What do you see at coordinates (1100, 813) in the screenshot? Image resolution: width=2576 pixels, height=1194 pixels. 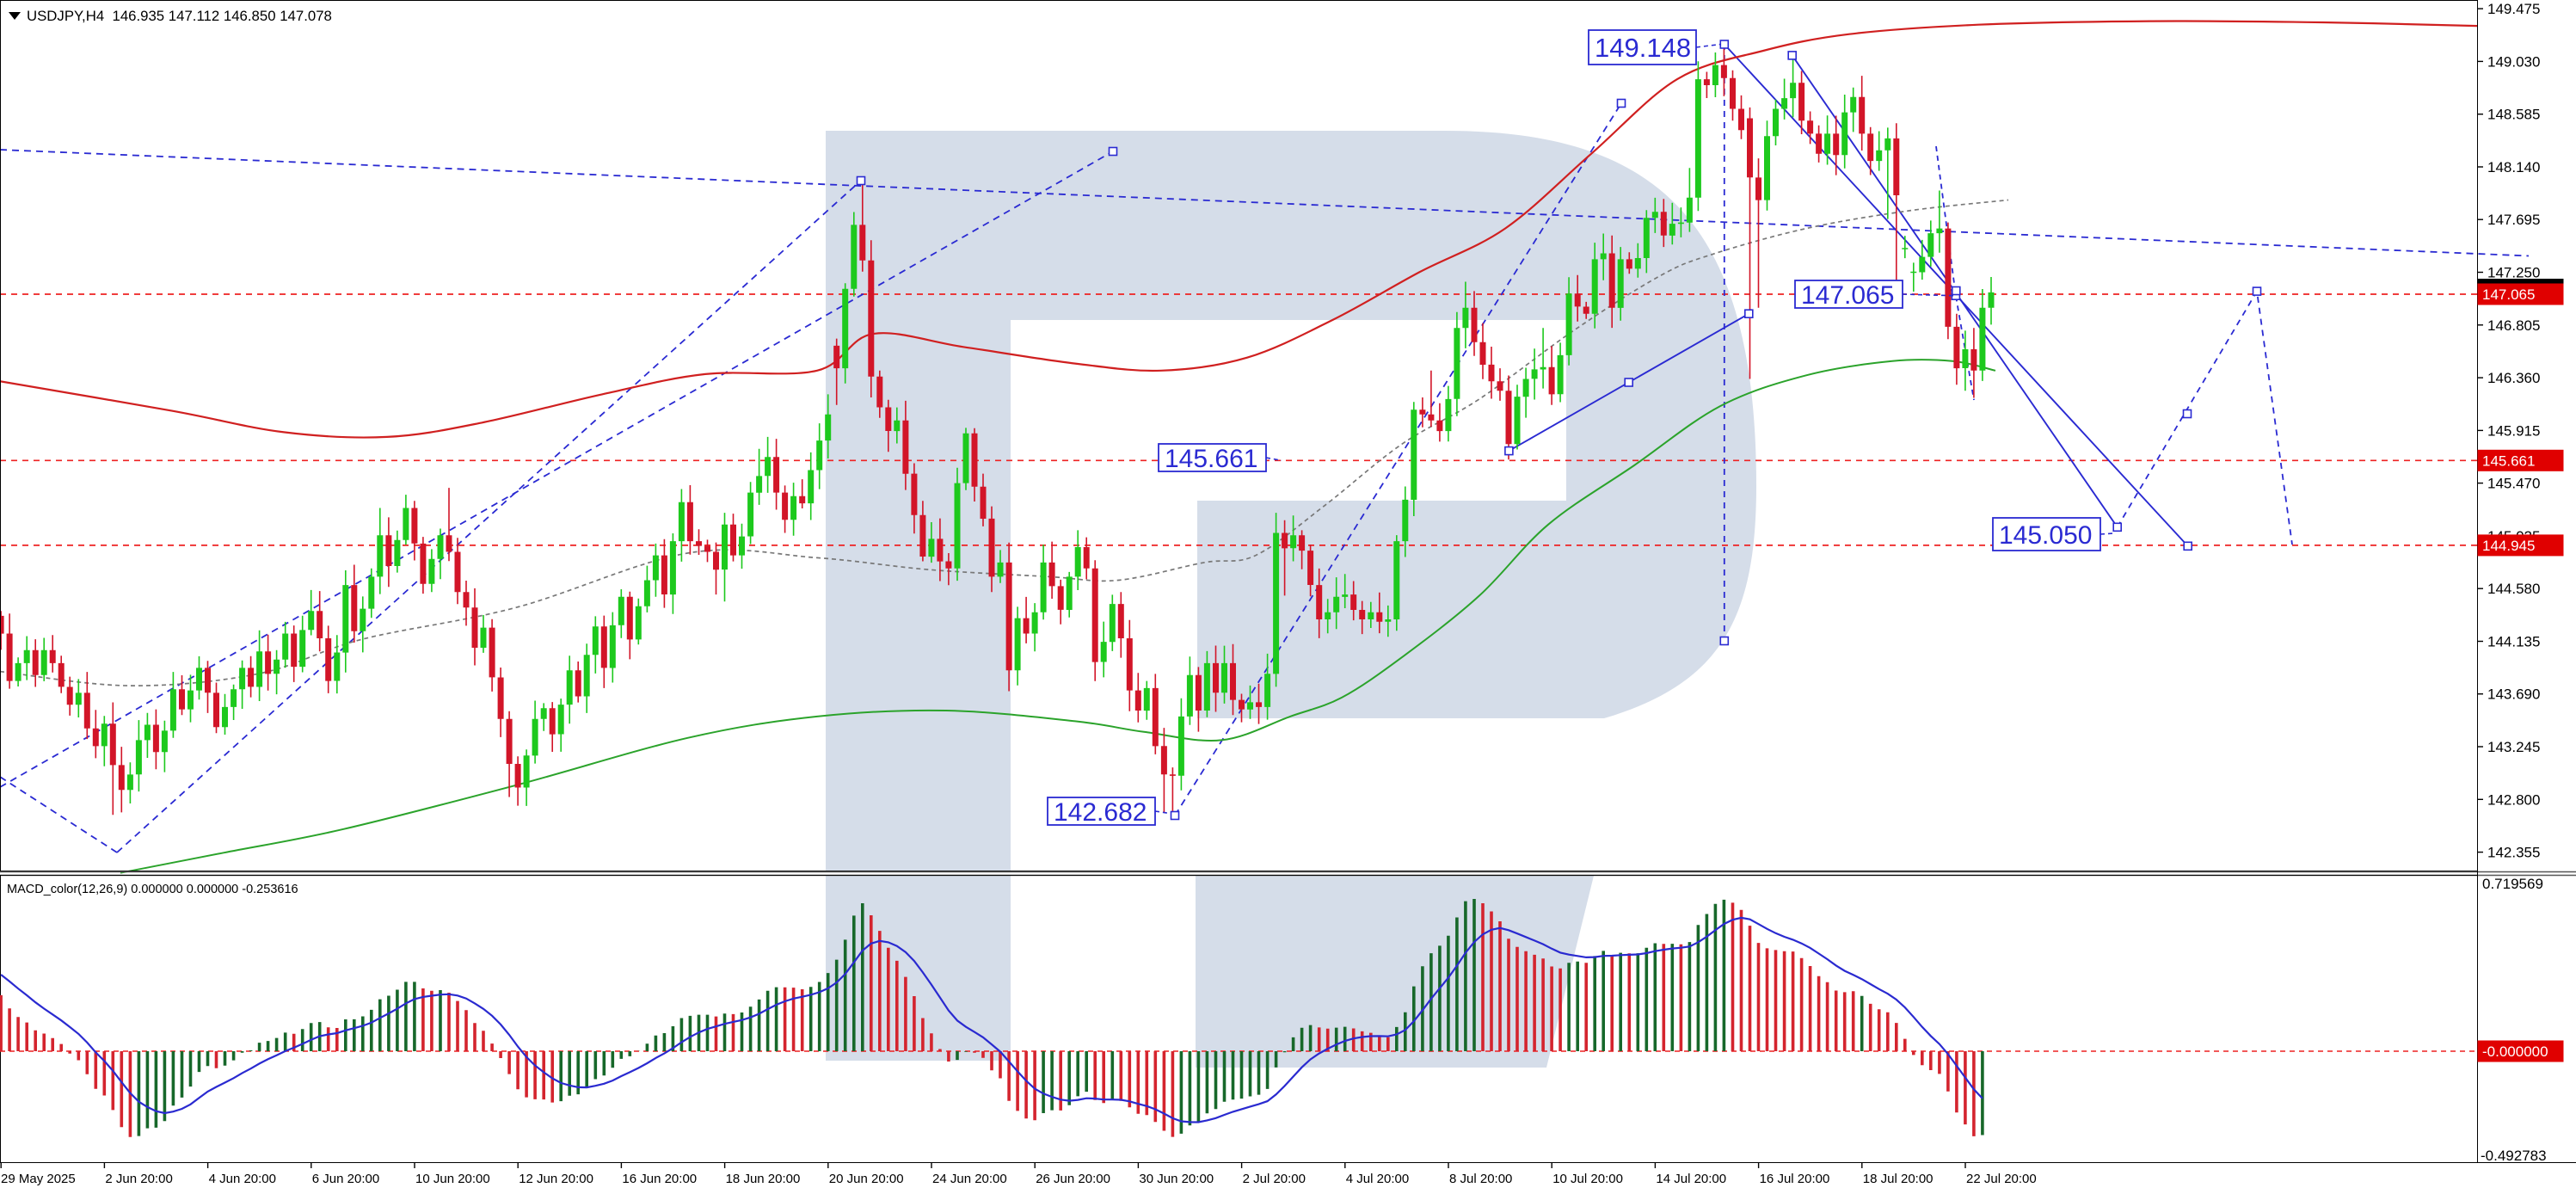 I see `svg-text: 142.682` at bounding box center [1100, 813].